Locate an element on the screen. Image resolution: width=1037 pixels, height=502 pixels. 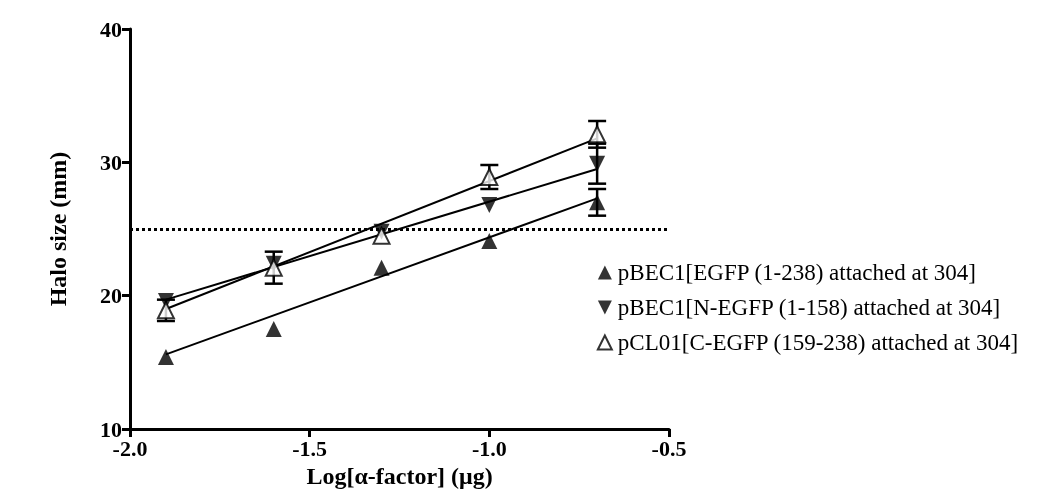
x-axis-title: Log[α-factor] (μg) is located at coordinates (399, 475).